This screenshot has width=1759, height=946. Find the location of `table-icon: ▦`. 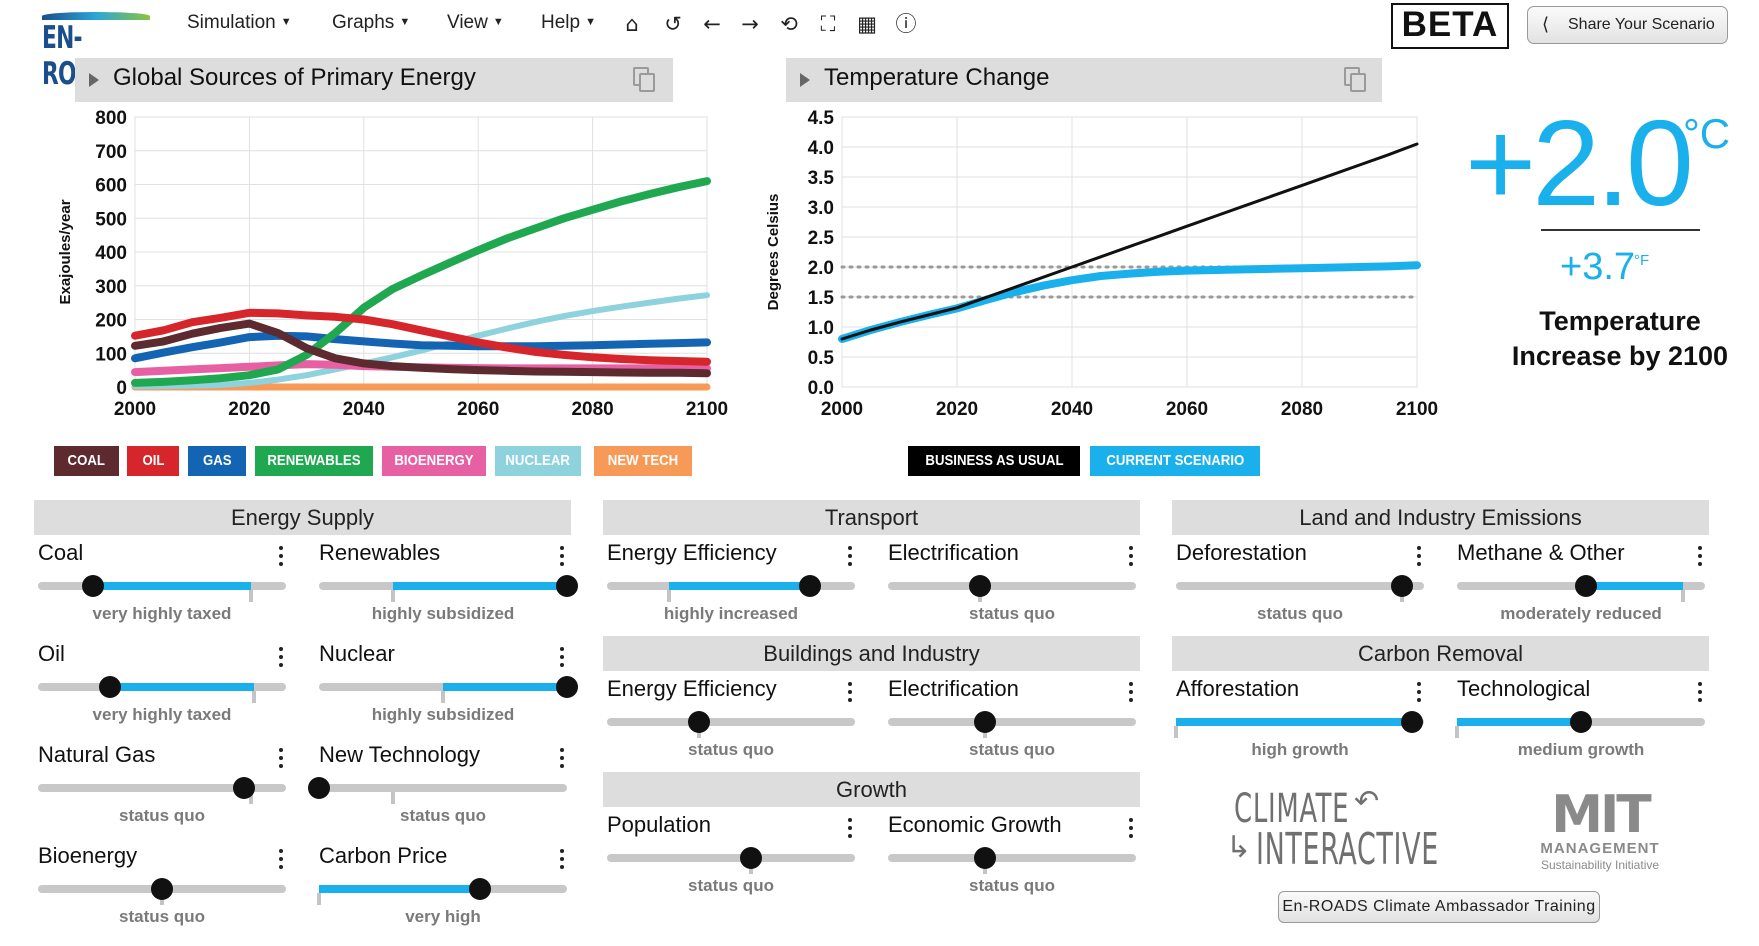

table-icon: ▦ is located at coordinates (867, 24).